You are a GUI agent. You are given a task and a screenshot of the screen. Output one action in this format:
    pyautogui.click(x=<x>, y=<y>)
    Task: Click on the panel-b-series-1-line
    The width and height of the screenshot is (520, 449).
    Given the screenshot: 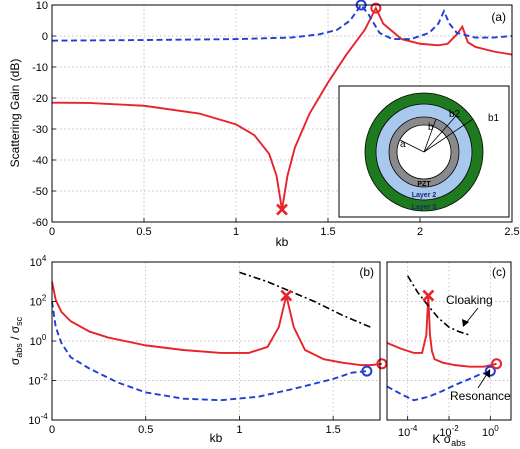 What is the action you would take?
    pyautogui.click(x=216, y=324)
    